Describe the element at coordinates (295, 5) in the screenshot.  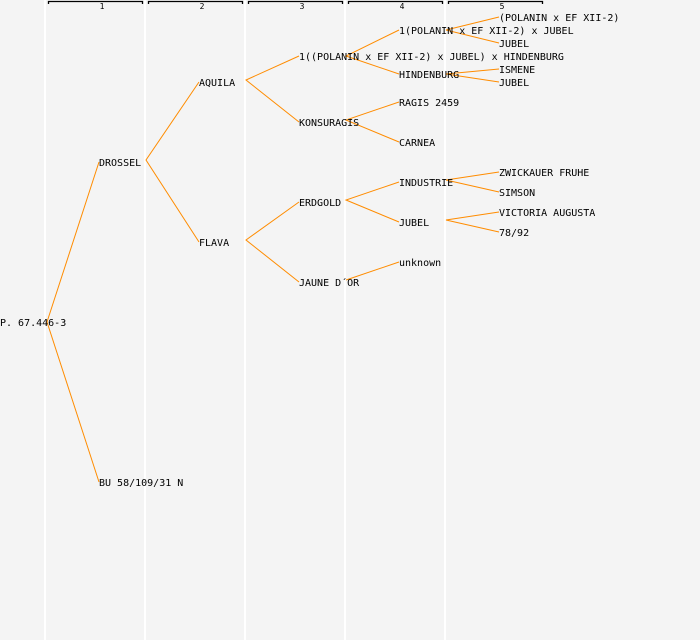
I see `generation-headers: 1 2 3 4 5` at that location.